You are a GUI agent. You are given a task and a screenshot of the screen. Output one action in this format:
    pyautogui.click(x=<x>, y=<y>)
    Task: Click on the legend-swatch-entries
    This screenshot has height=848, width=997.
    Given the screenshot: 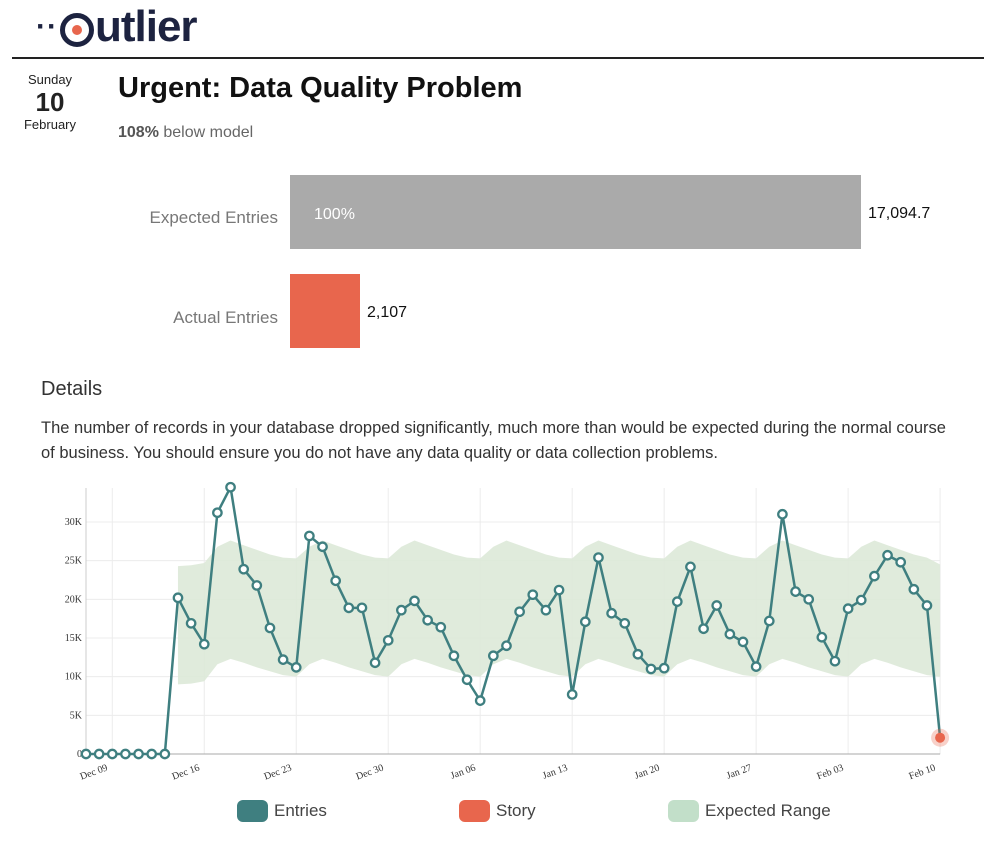 What is the action you would take?
    pyautogui.click(x=252, y=811)
    